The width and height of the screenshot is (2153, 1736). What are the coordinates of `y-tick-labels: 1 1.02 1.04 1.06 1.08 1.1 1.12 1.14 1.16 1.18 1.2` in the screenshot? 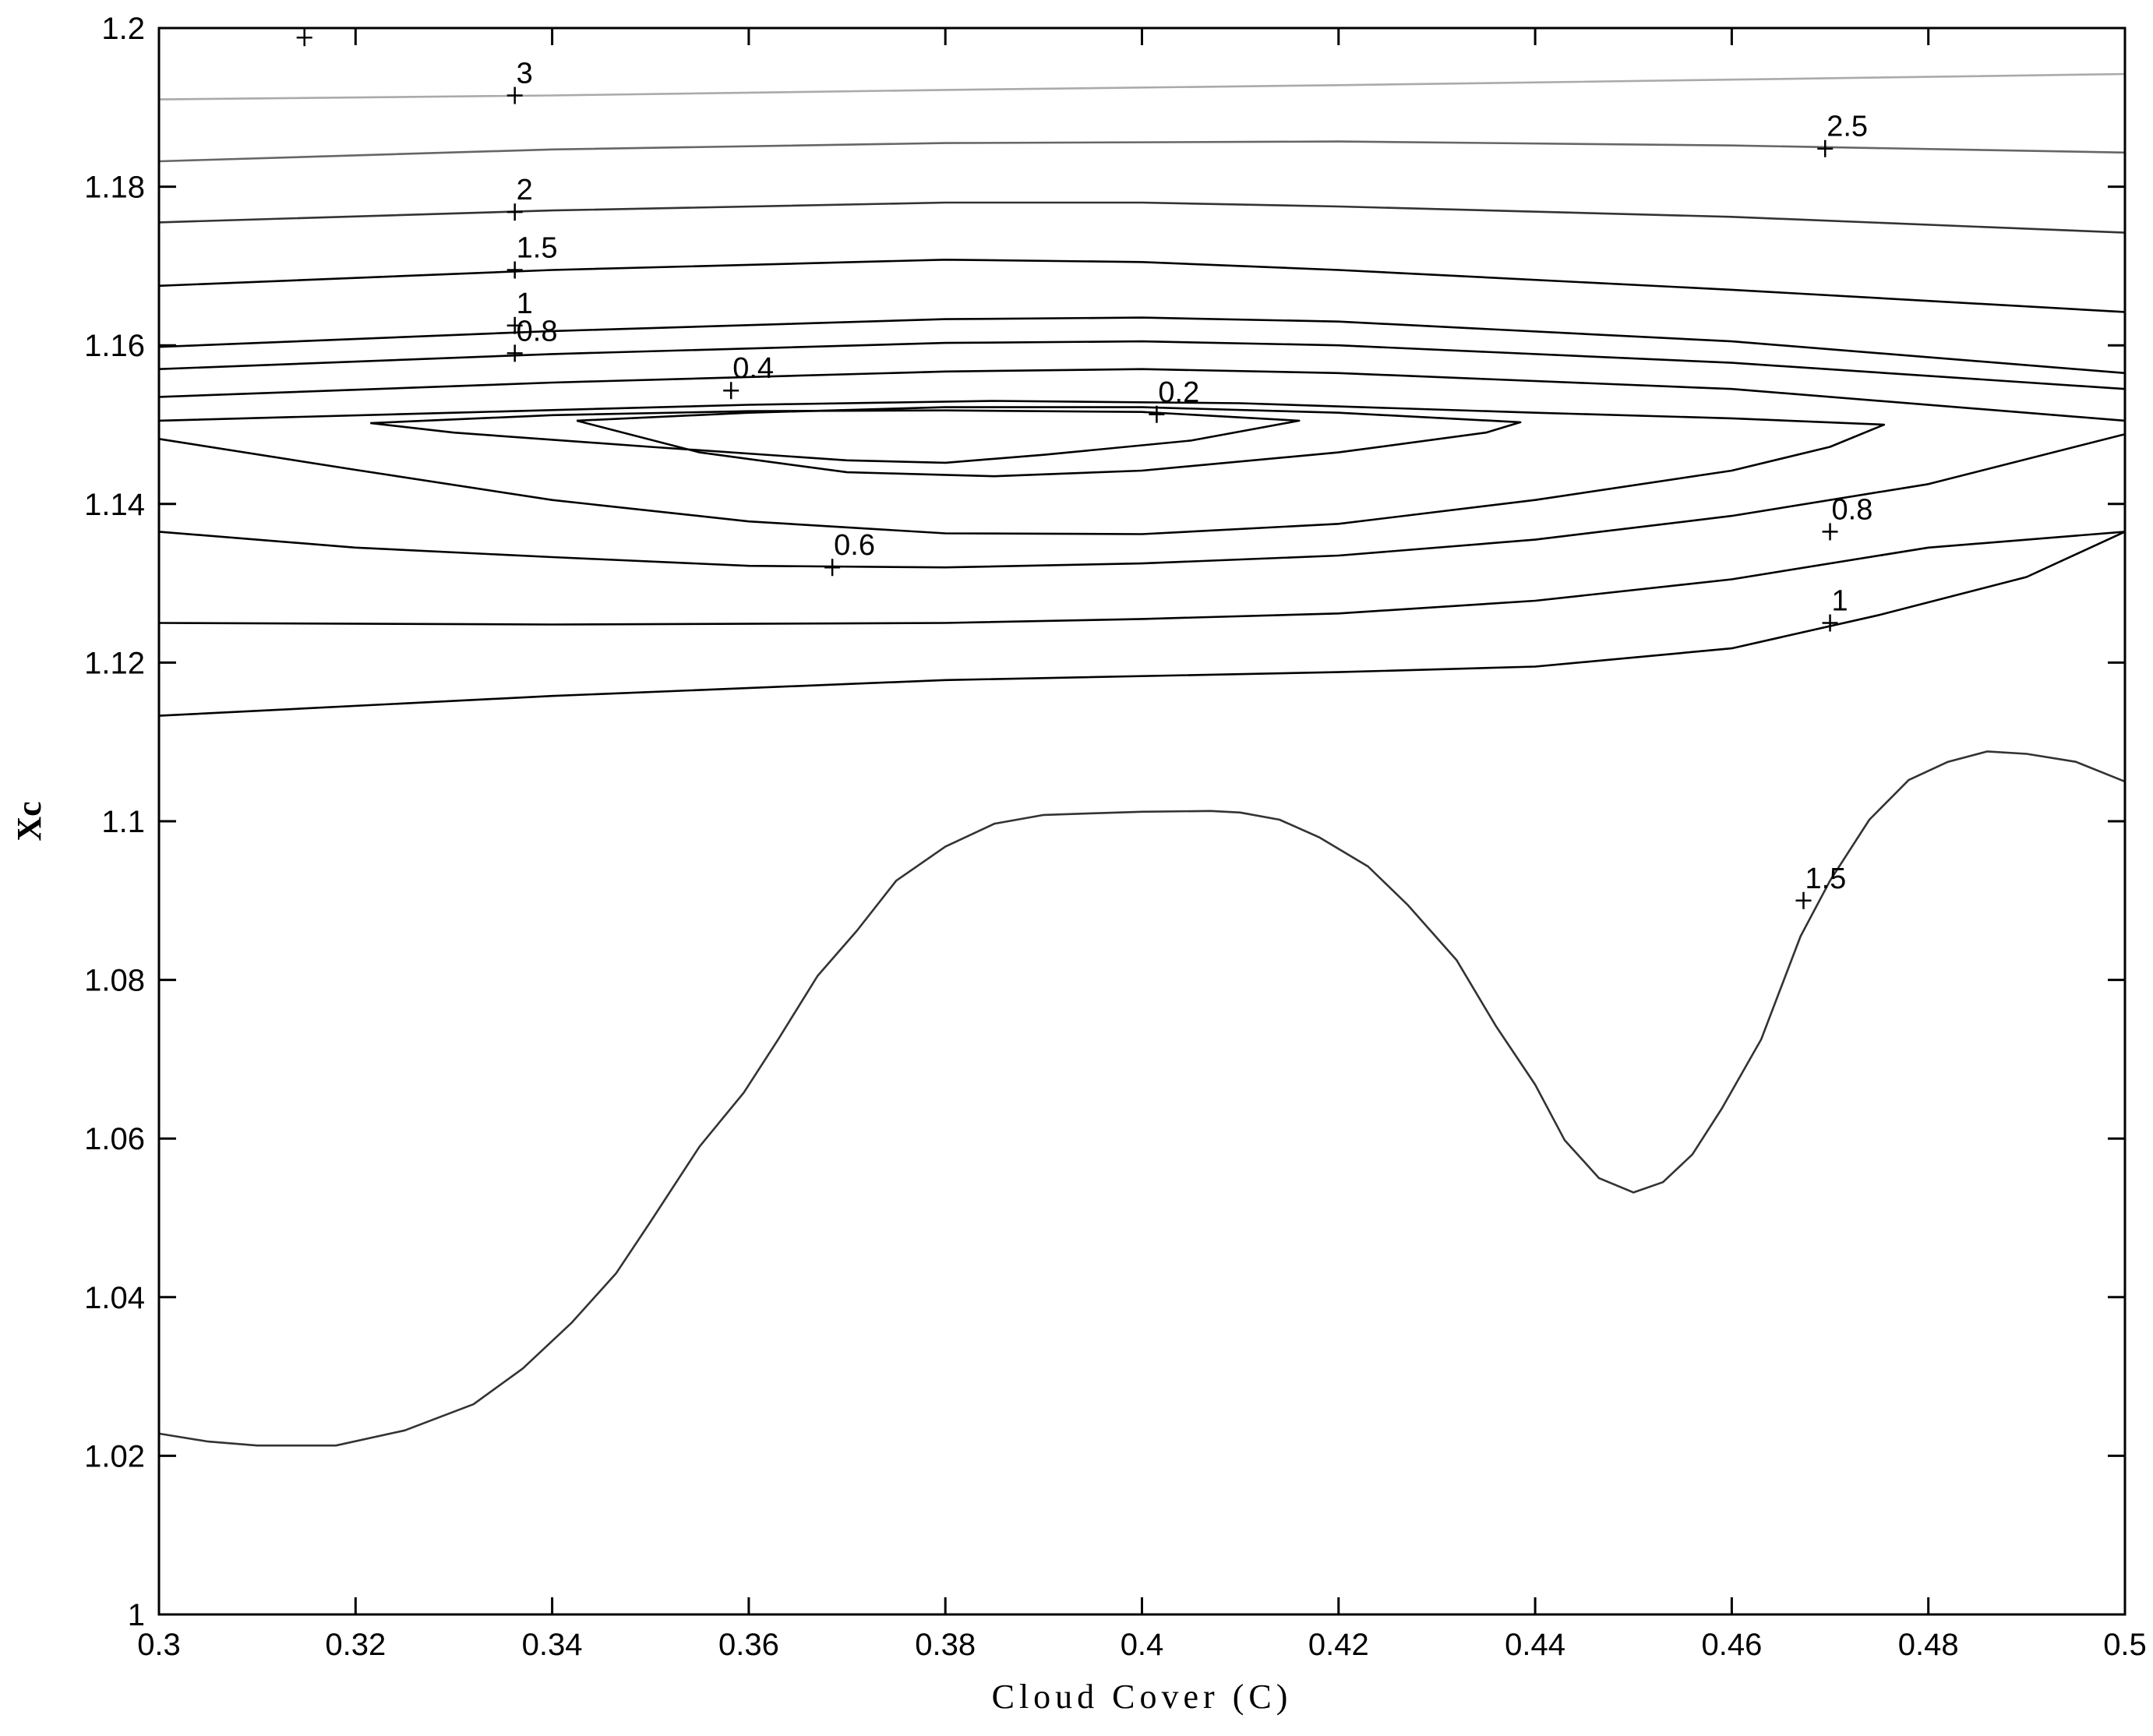 It's located at (114, 822).